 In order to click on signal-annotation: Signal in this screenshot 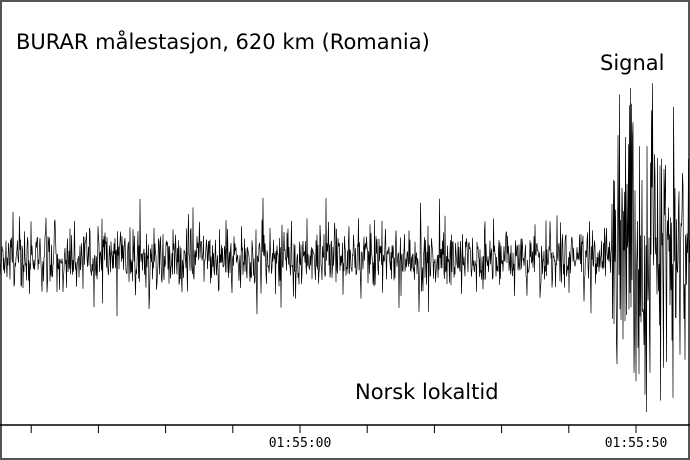, I will do `click(632, 63)`.